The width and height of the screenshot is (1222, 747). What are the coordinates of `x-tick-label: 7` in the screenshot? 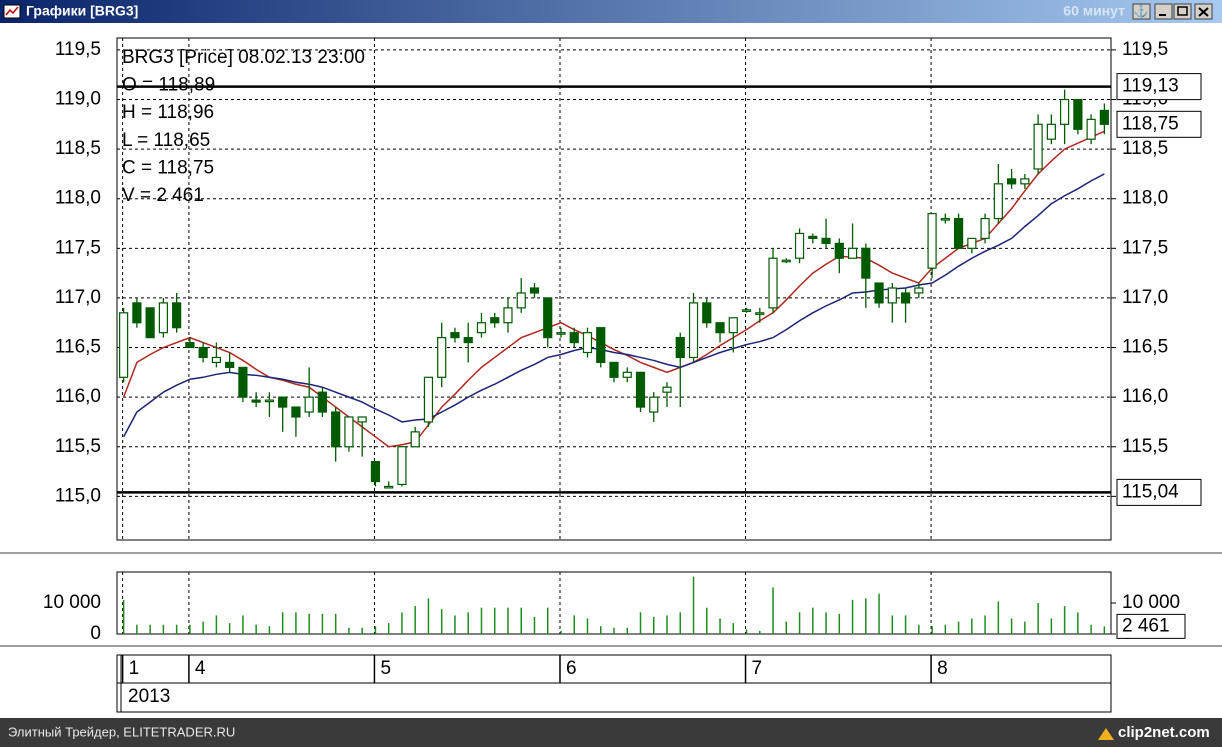 It's located at (757, 668).